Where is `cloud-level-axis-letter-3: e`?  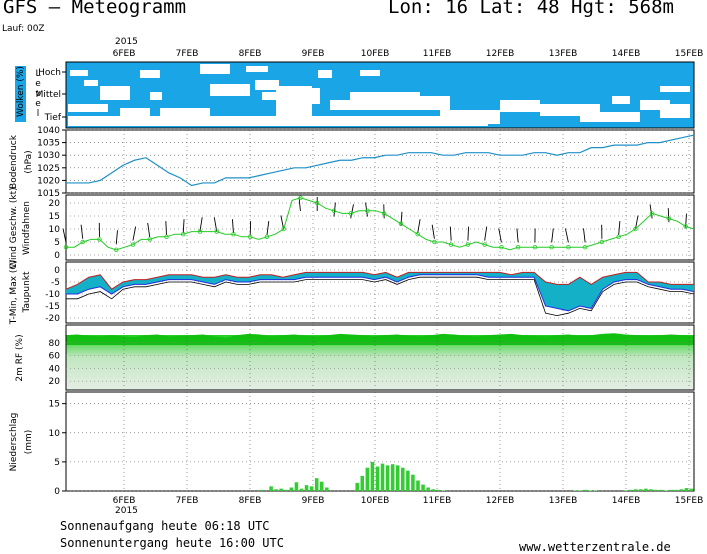 cloud-level-axis-letter-3: e is located at coordinates (38, 104).